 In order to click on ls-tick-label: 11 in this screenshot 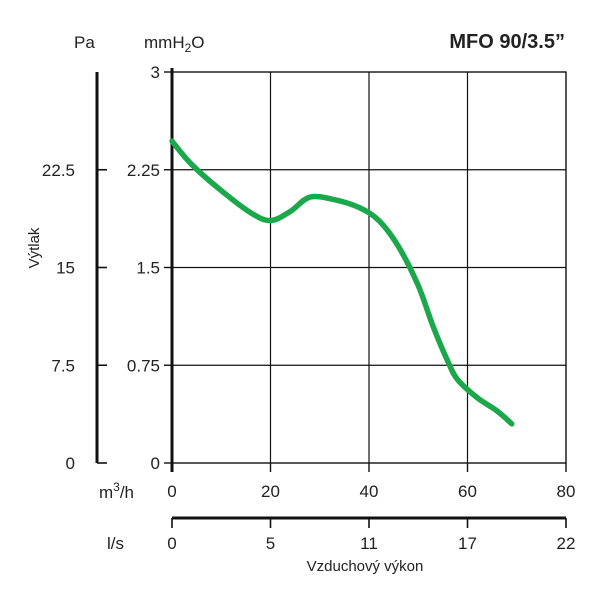, I will do `click(369, 543)`.